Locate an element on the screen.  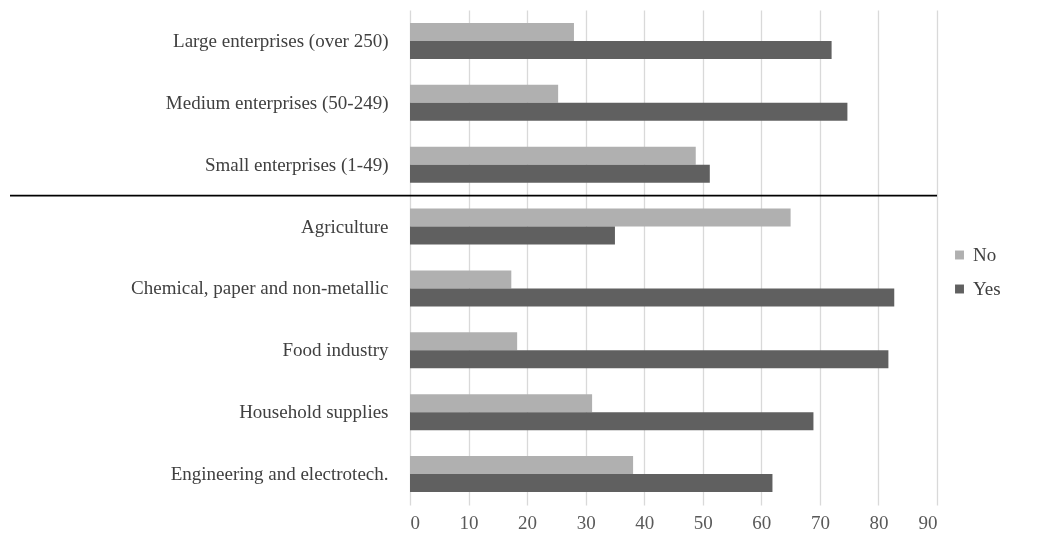
legend-label: No is located at coordinates (985, 254).